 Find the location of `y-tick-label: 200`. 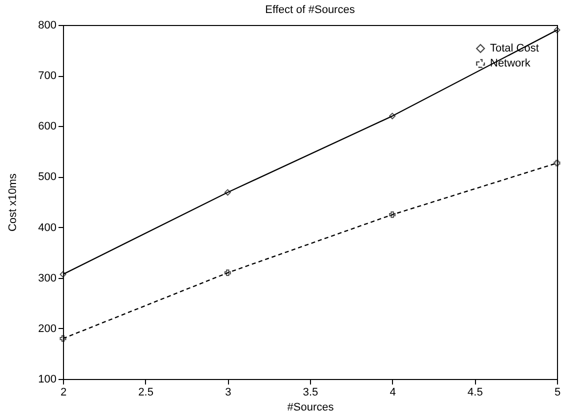

y-tick-label: 200 is located at coordinates (47, 328).